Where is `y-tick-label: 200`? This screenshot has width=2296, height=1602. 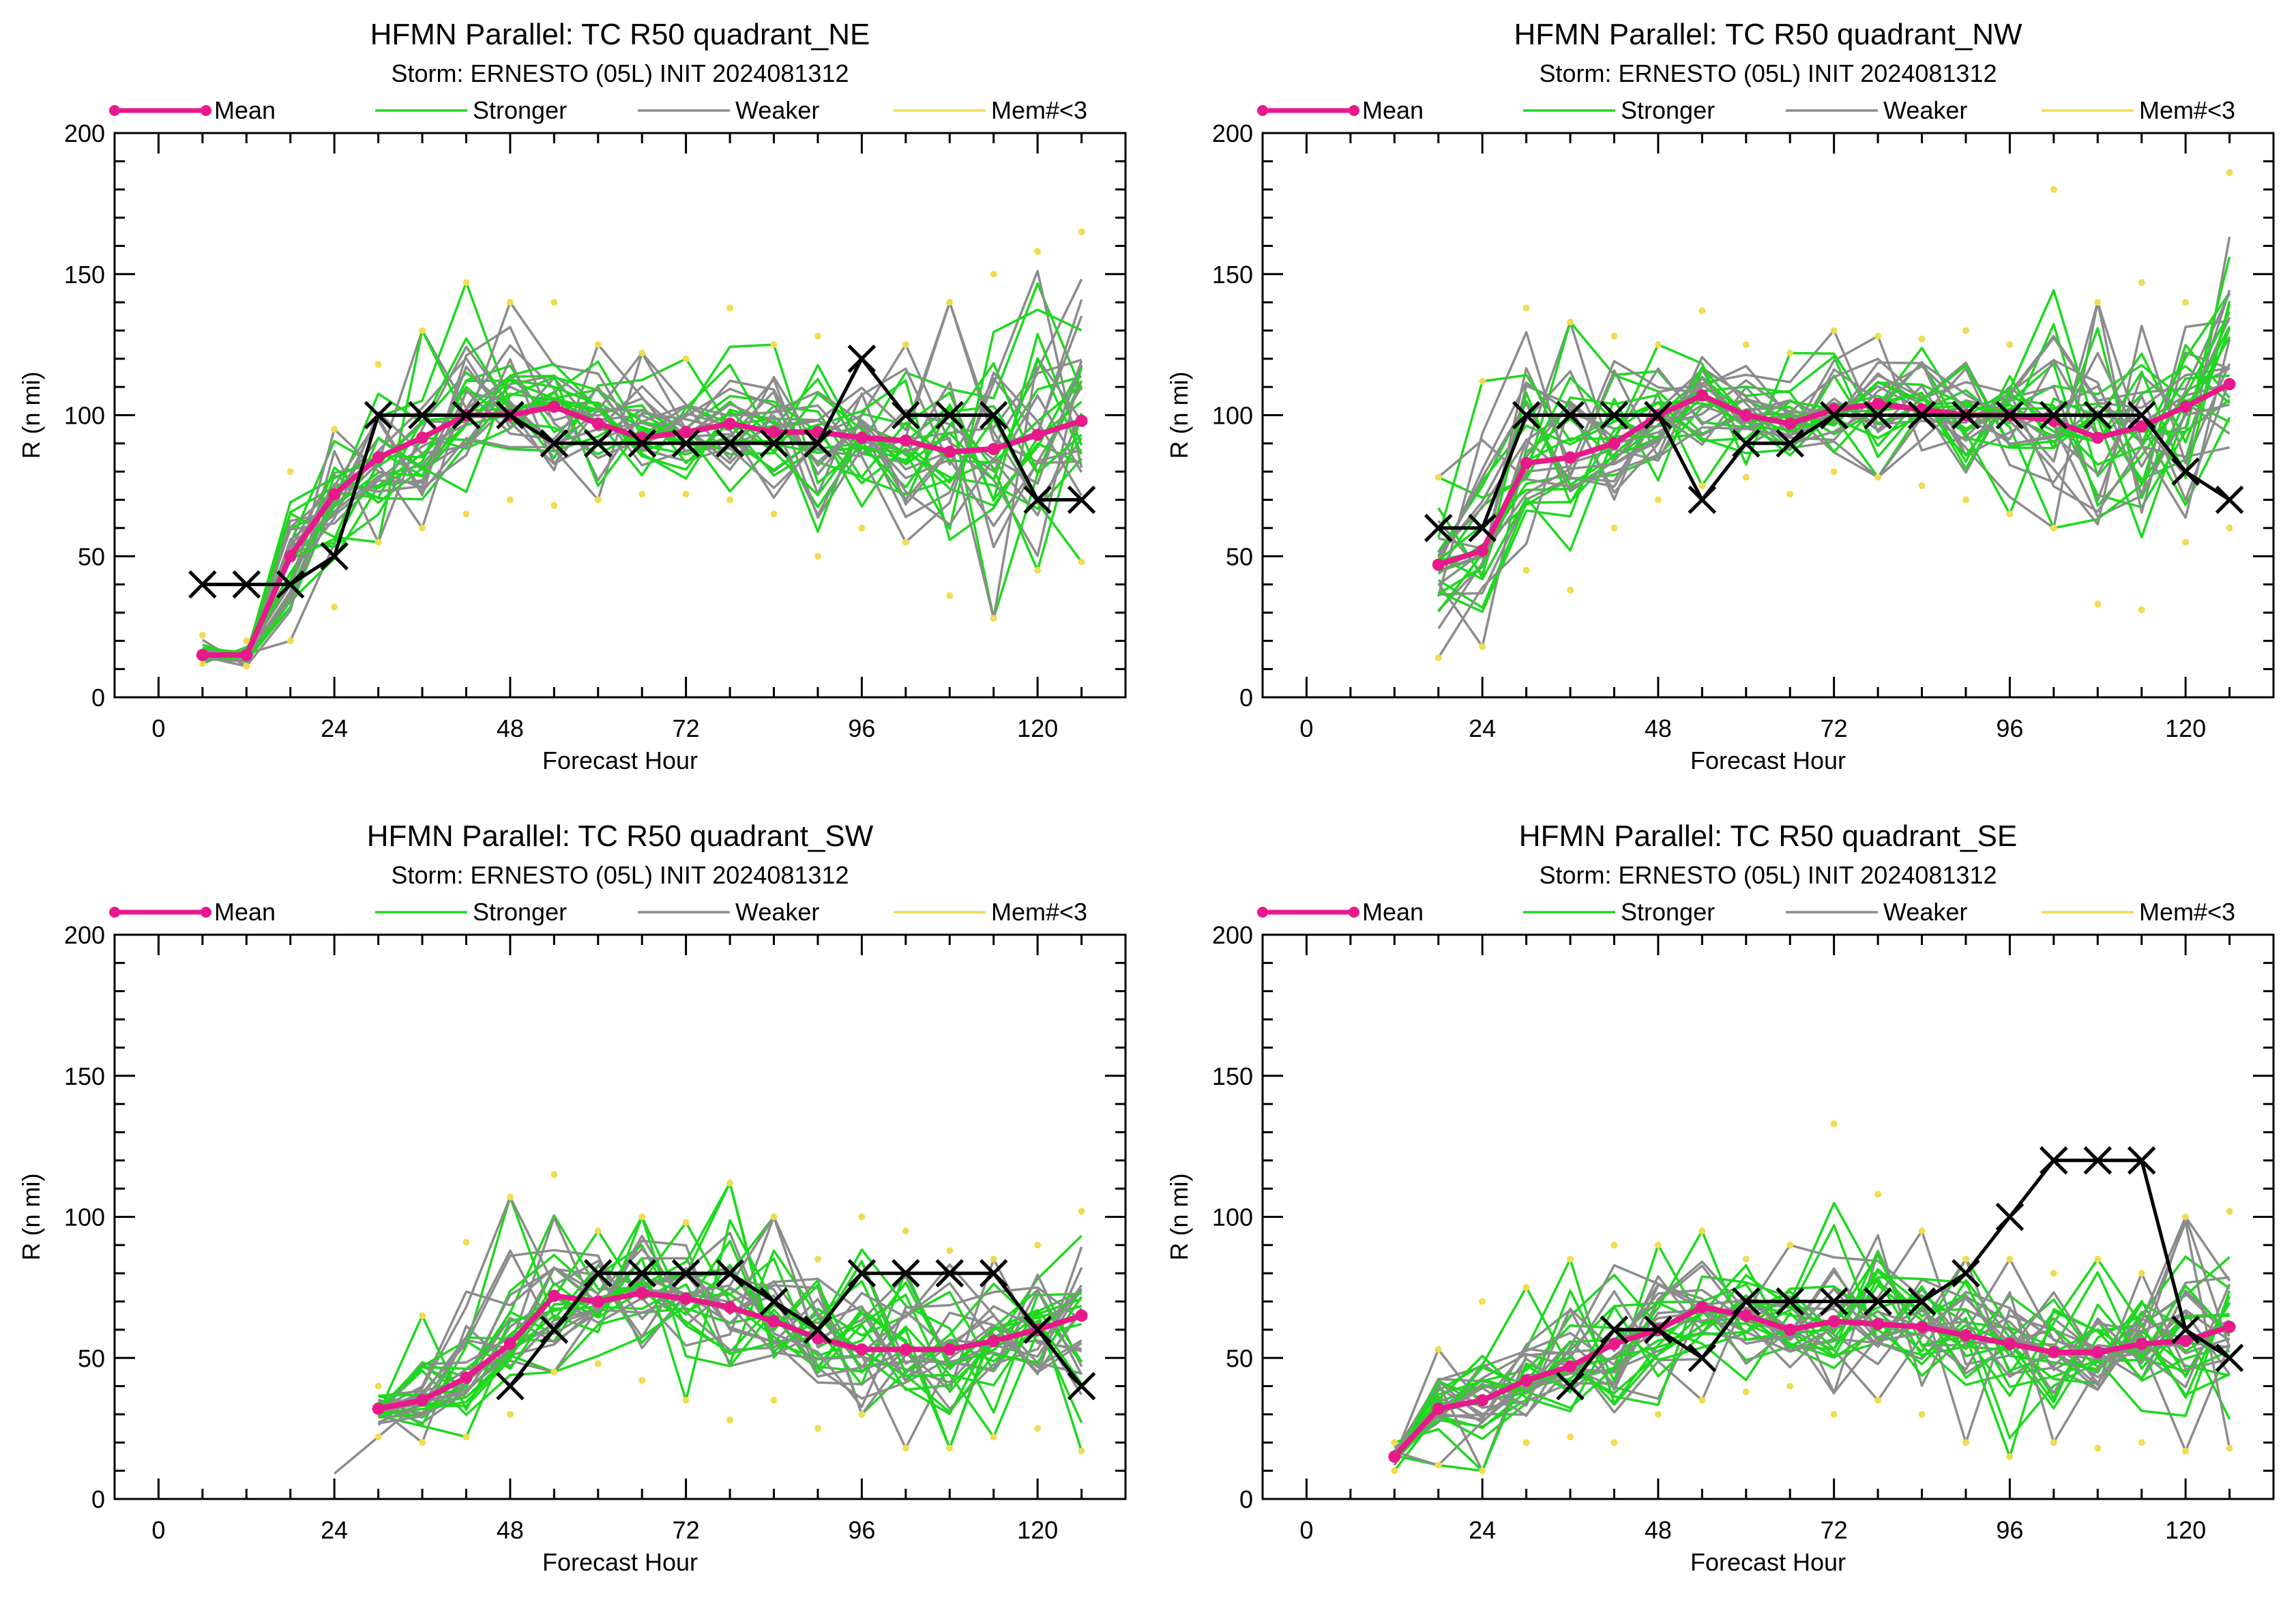
y-tick-label: 200 is located at coordinates (1232, 935).